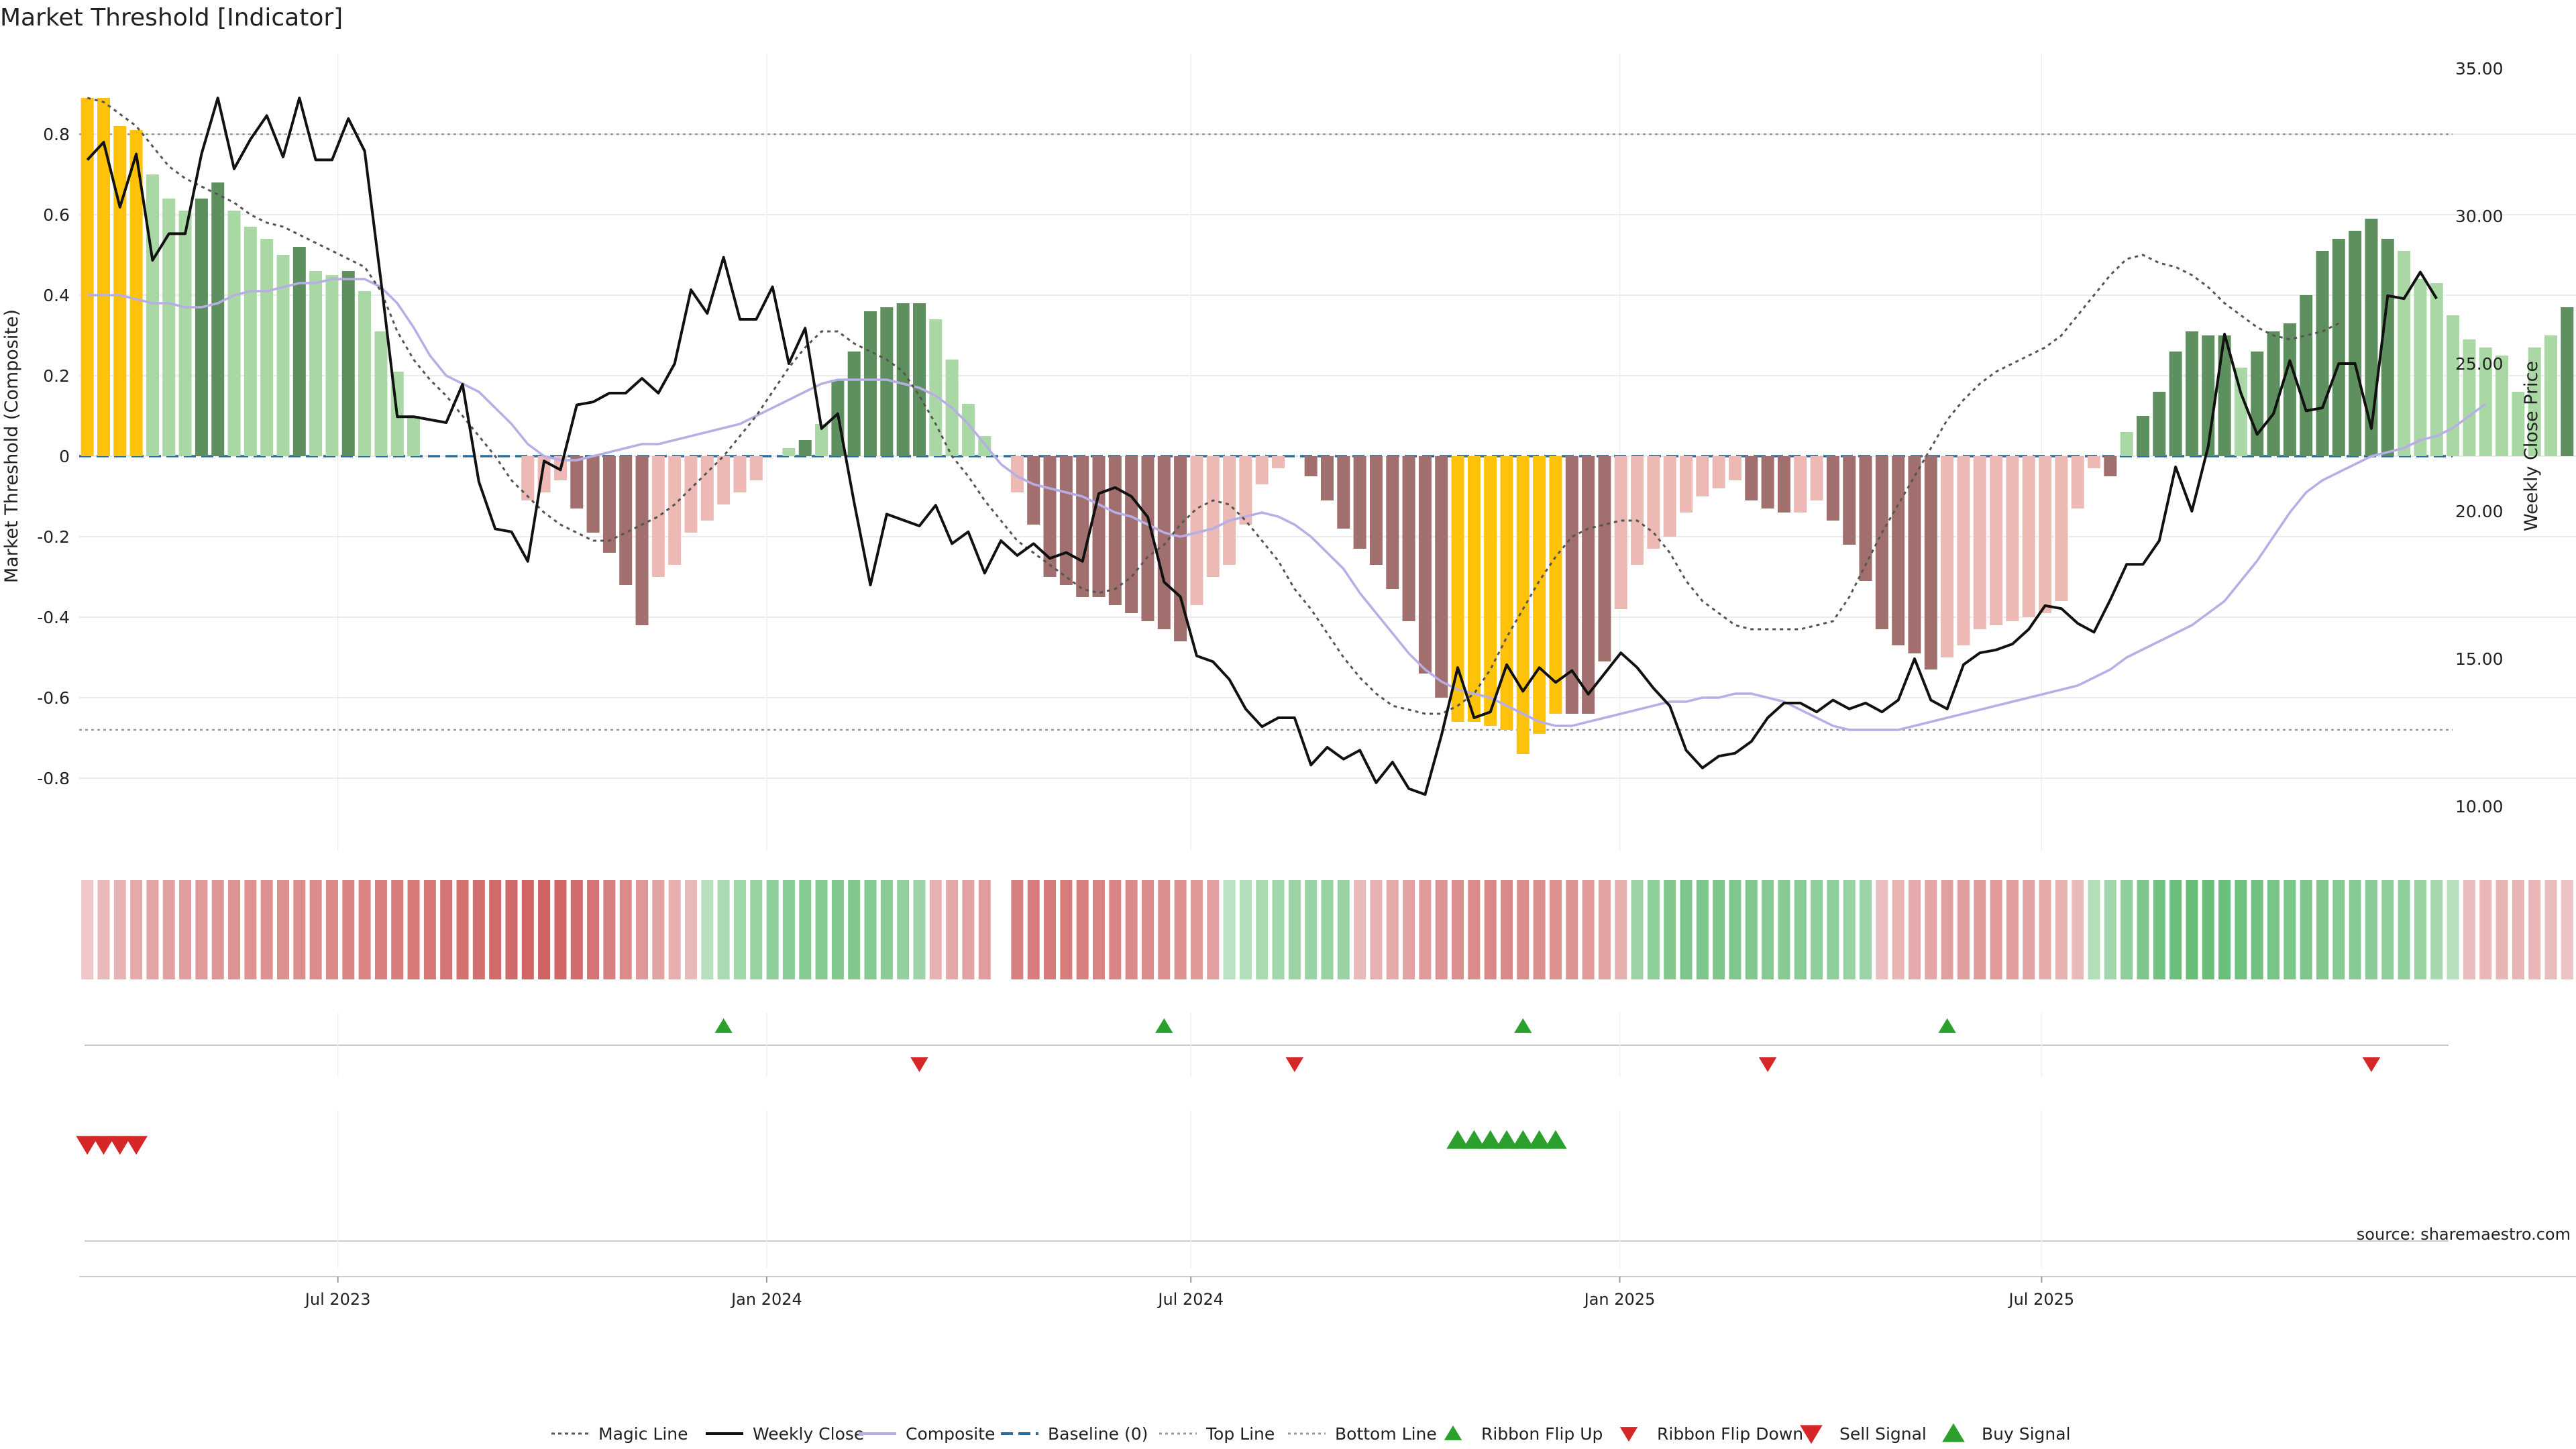 The height and width of the screenshot is (1449, 2576). I want to click on legend-swatch-sell, so click(1811, 1434).